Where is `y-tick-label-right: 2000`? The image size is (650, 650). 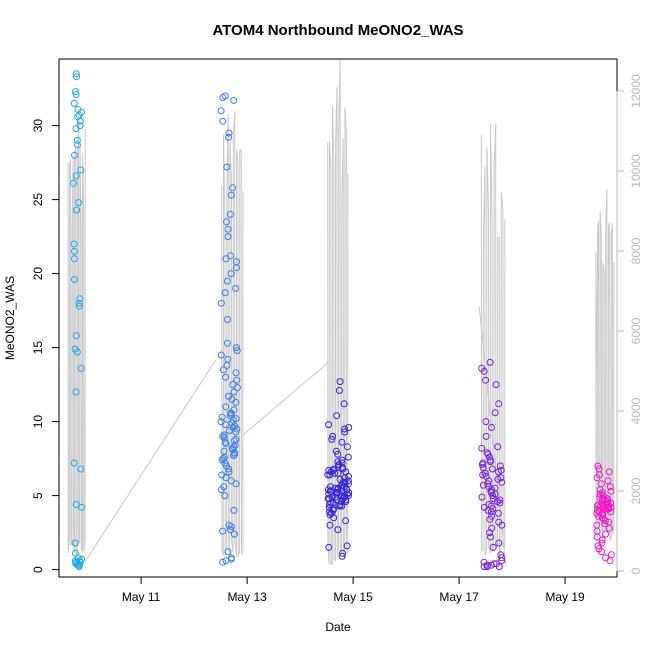 y-tick-label-right: 2000 is located at coordinates (636, 490).